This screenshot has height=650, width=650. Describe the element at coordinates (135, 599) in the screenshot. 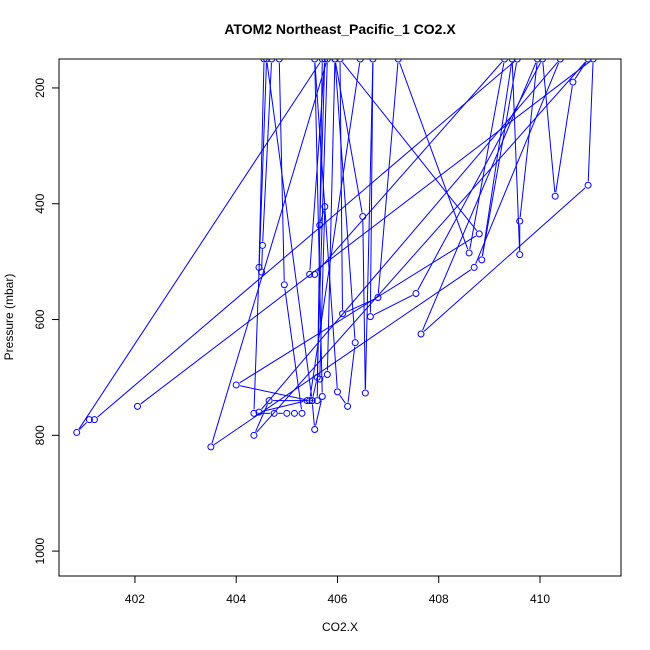

I see `x-tick-label: 402` at that location.